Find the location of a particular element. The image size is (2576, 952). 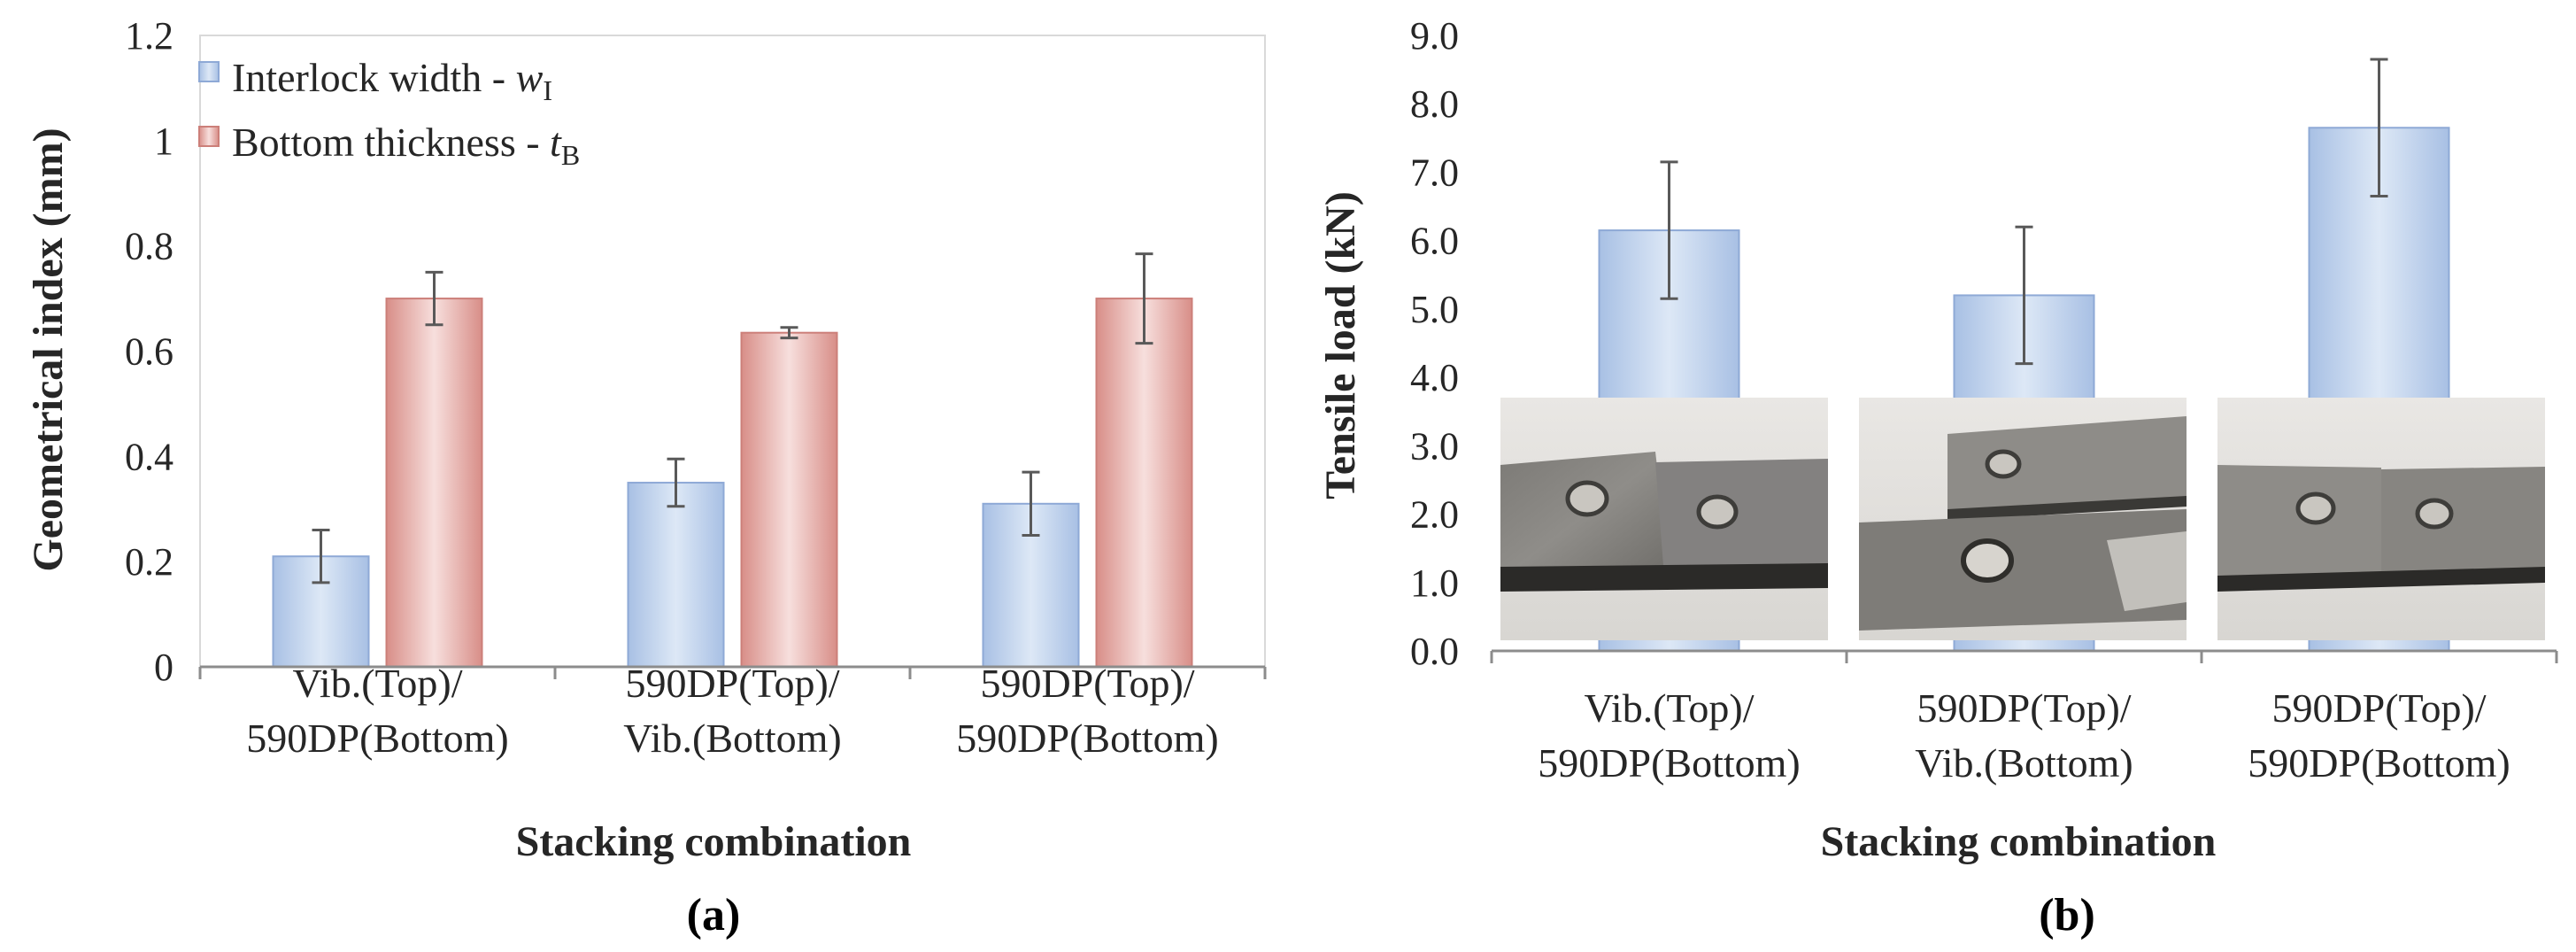

y-tick-label: 1.0 is located at coordinates (1434, 583).